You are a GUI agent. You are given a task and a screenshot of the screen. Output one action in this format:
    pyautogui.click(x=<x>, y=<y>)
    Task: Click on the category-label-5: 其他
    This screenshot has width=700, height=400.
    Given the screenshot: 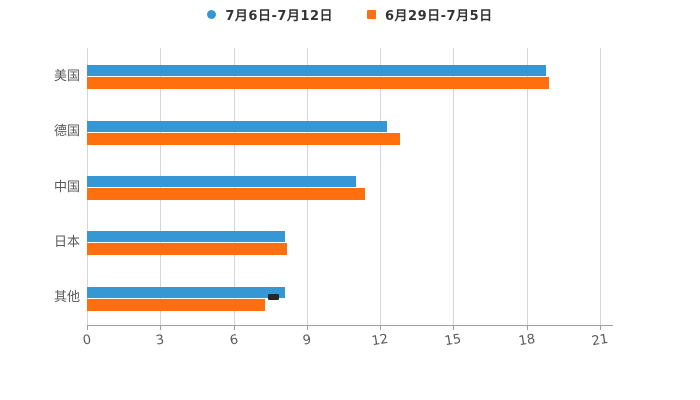 What is the action you would take?
    pyautogui.click(x=66, y=298)
    